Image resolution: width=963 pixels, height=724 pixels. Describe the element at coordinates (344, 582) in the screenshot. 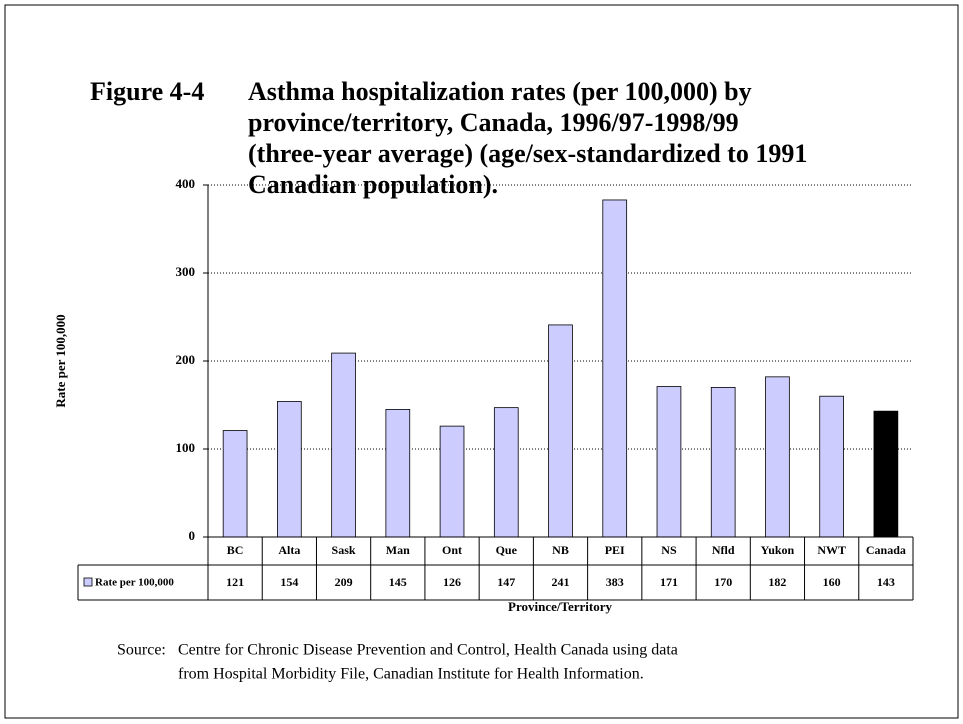

I see `table-value: 209` at that location.